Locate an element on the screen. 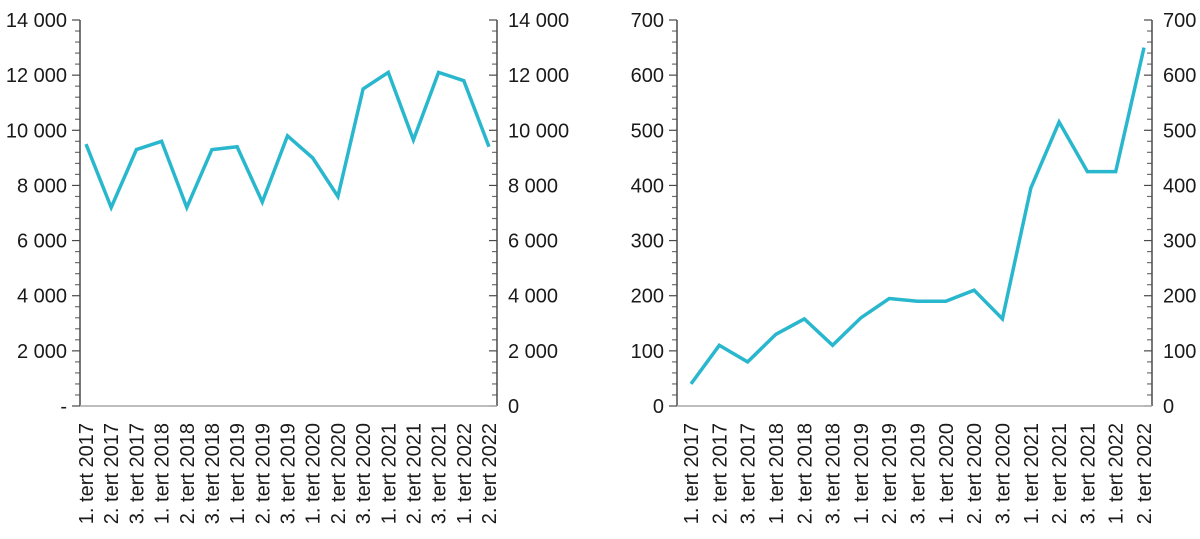  y-tick-label-right: 6 000 is located at coordinates (533, 242).